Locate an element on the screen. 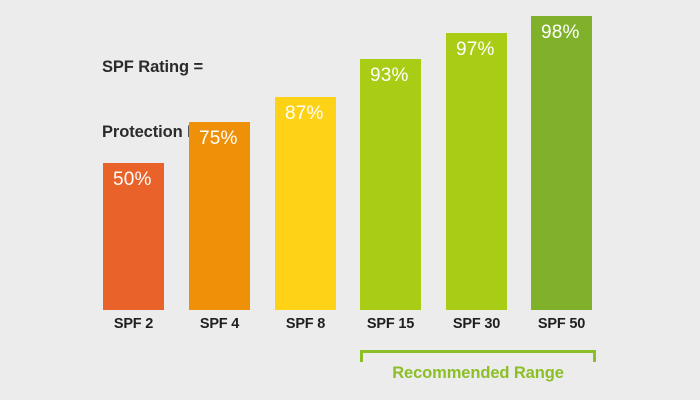  bar: 97% is located at coordinates (476, 171).